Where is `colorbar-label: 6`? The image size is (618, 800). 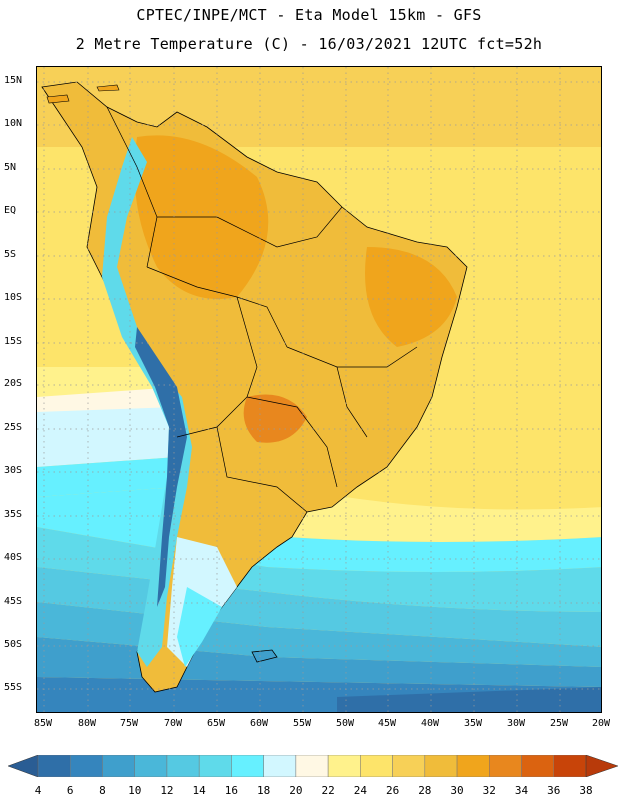 colorbar-label: 6 is located at coordinates (70, 790).